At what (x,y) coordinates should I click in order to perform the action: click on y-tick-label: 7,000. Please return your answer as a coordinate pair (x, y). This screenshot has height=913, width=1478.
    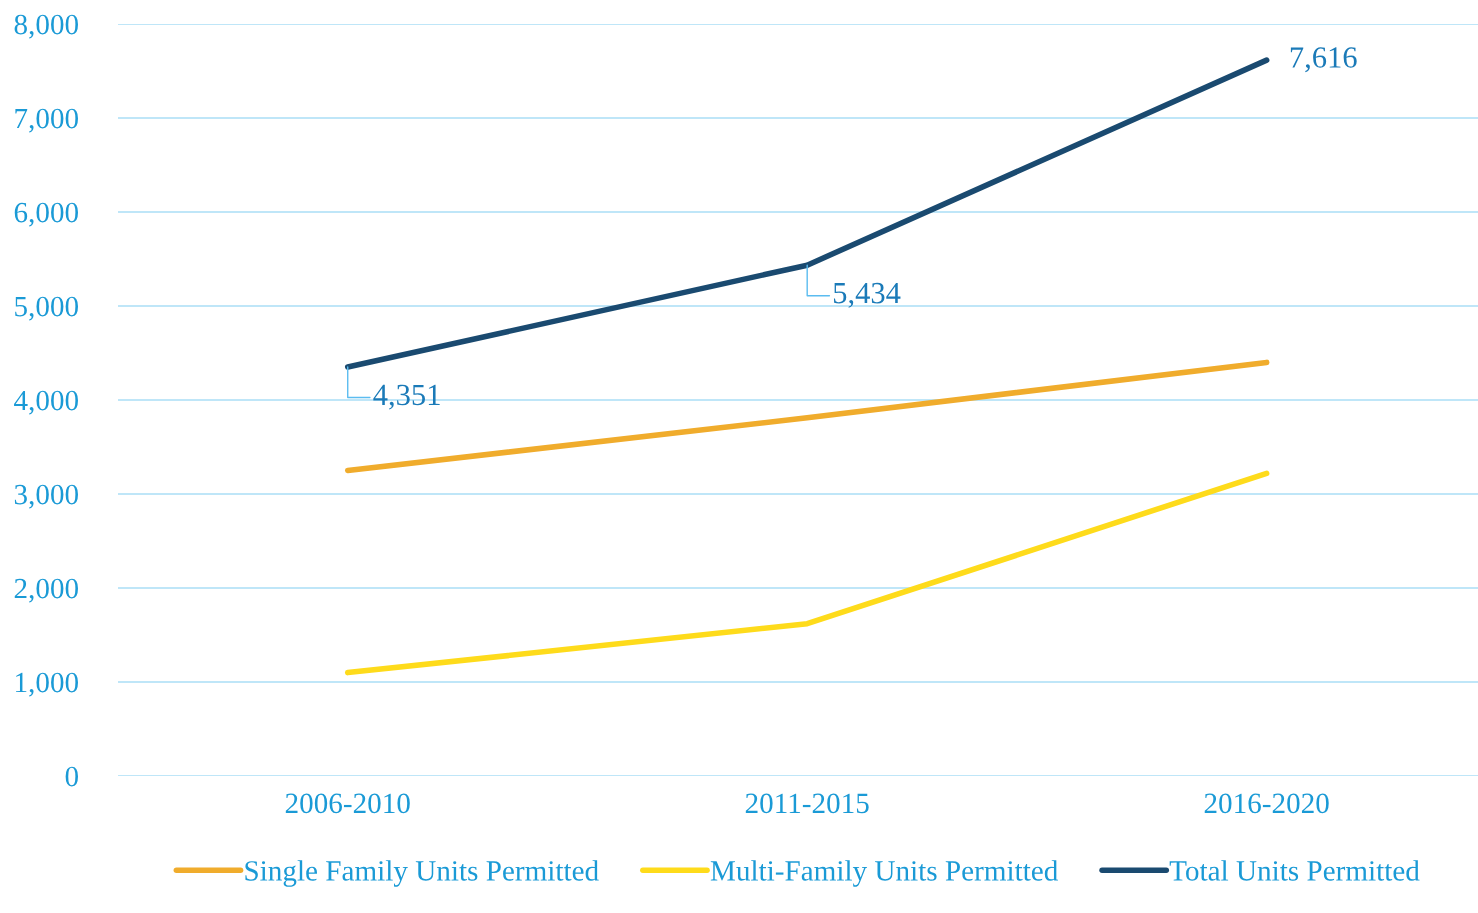
    Looking at the image, I should click on (46, 120).